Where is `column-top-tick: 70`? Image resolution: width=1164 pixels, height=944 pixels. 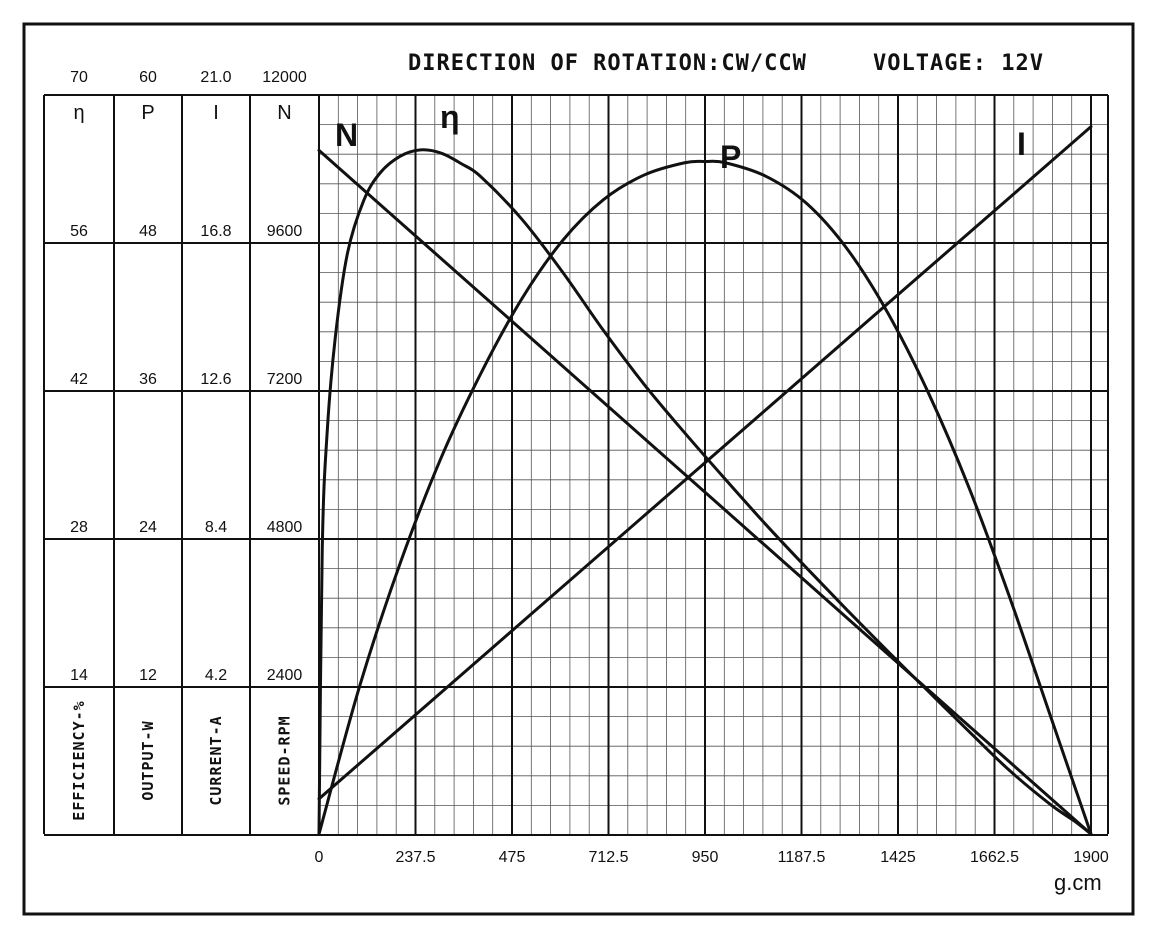
column-top-tick: 70 is located at coordinates (79, 77).